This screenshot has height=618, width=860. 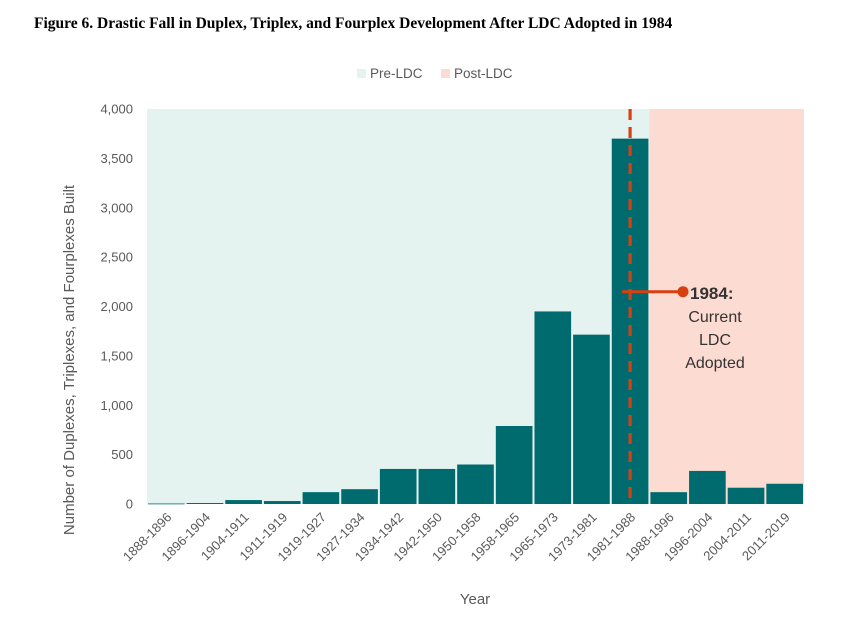 I want to click on post-ldc-region, so click(x=726, y=306).